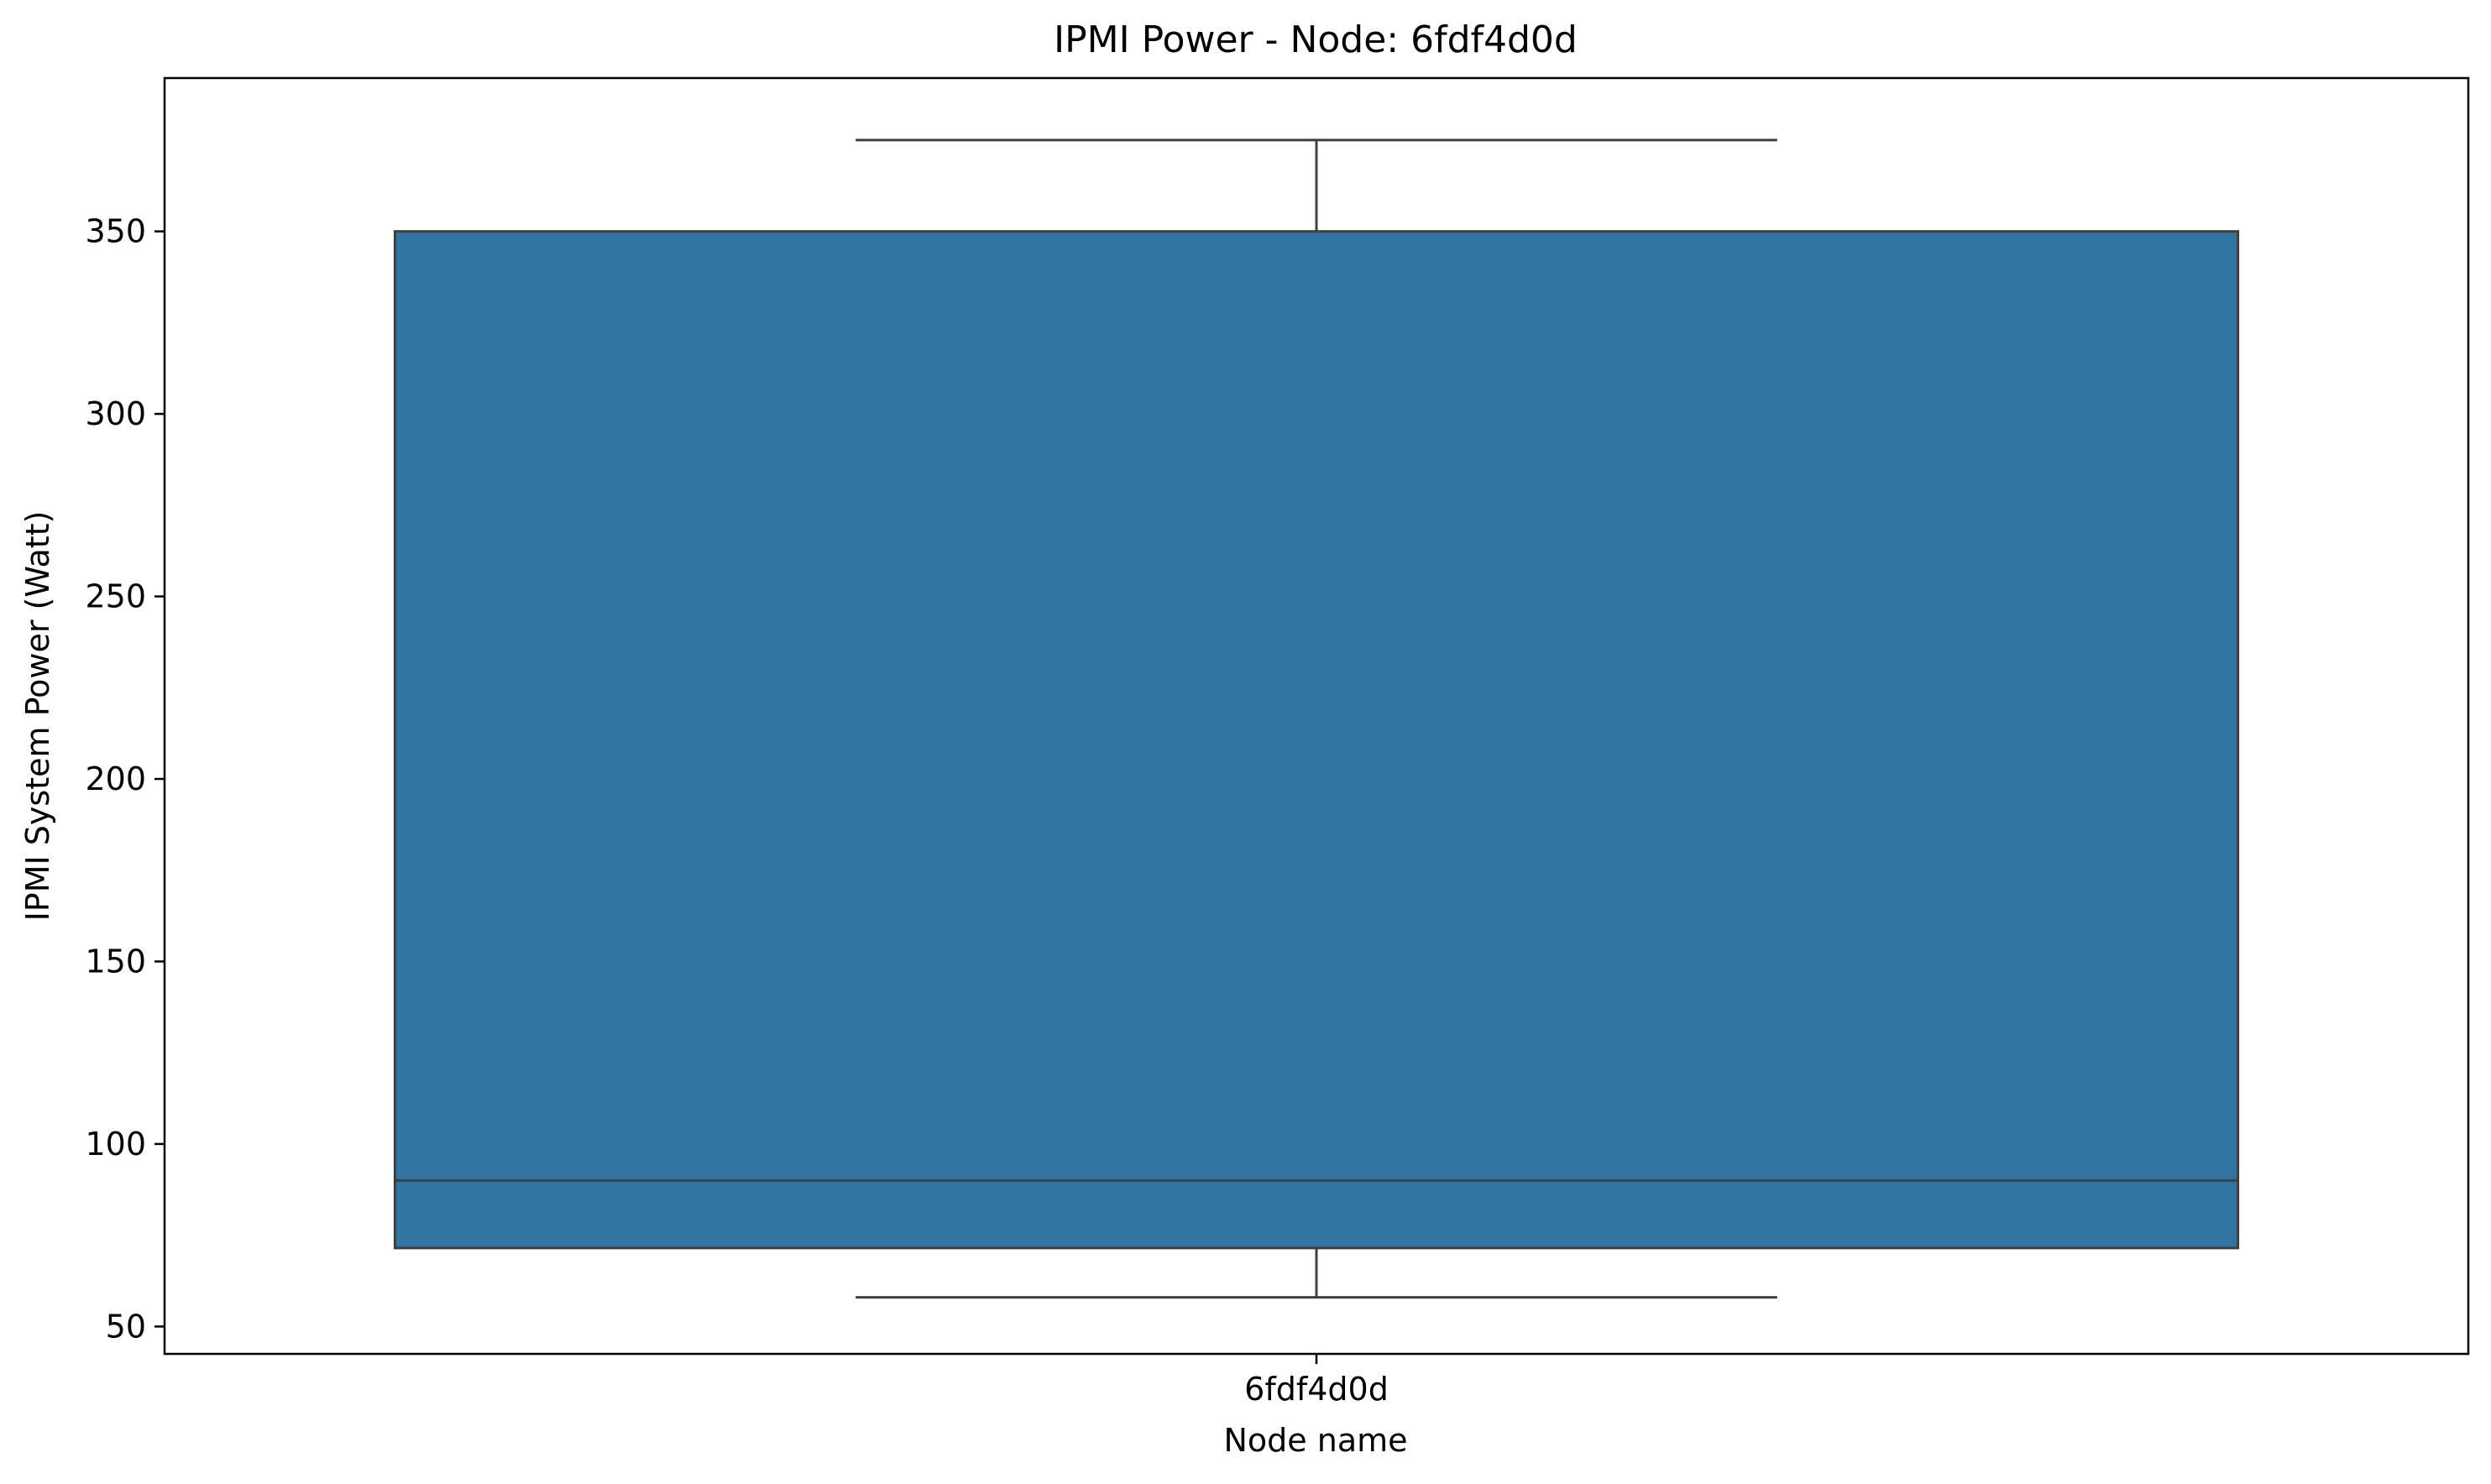 This screenshot has height=1484, width=2491. I want to click on y-axis: 50 100 150 200 250 300 350, so click(125, 779).